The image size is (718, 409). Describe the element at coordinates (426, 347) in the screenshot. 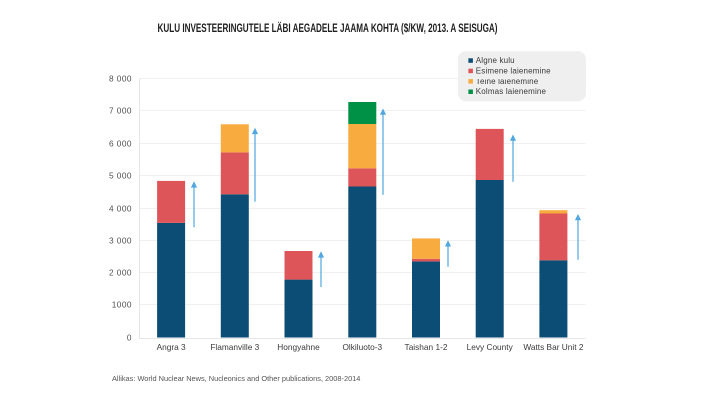

I see `svg-text: Taishan 1-2` at that location.